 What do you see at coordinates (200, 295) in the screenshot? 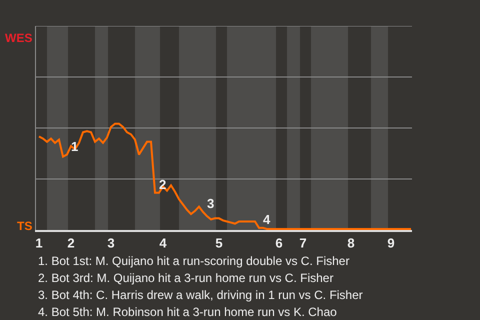
I see `text: 3. Bot 4th: C. Harris drew a walk, driving in 1 run vs C. Fisher` at bounding box center [200, 295].